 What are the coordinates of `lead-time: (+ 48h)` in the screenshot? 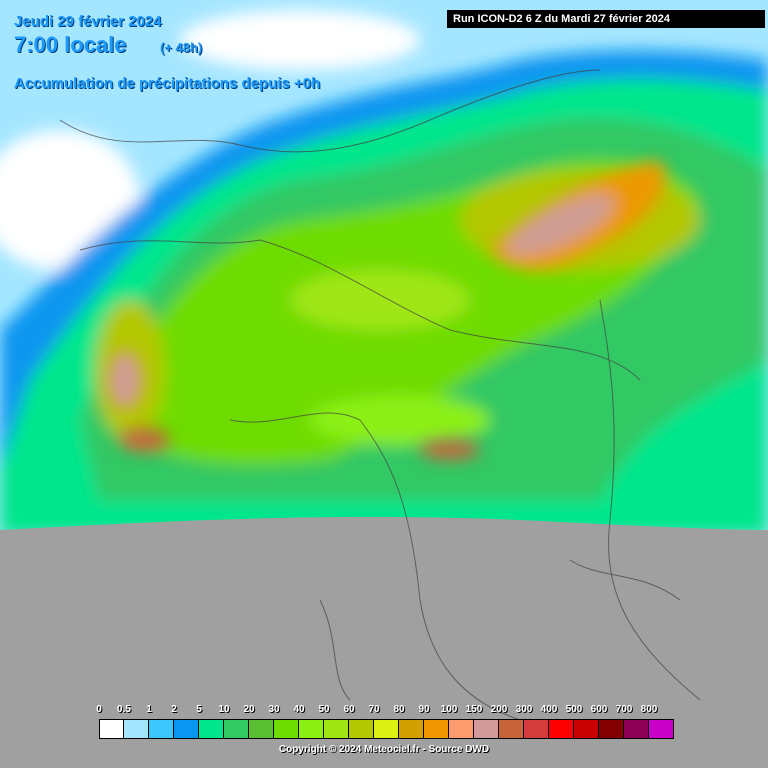 It's located at (181, 47).